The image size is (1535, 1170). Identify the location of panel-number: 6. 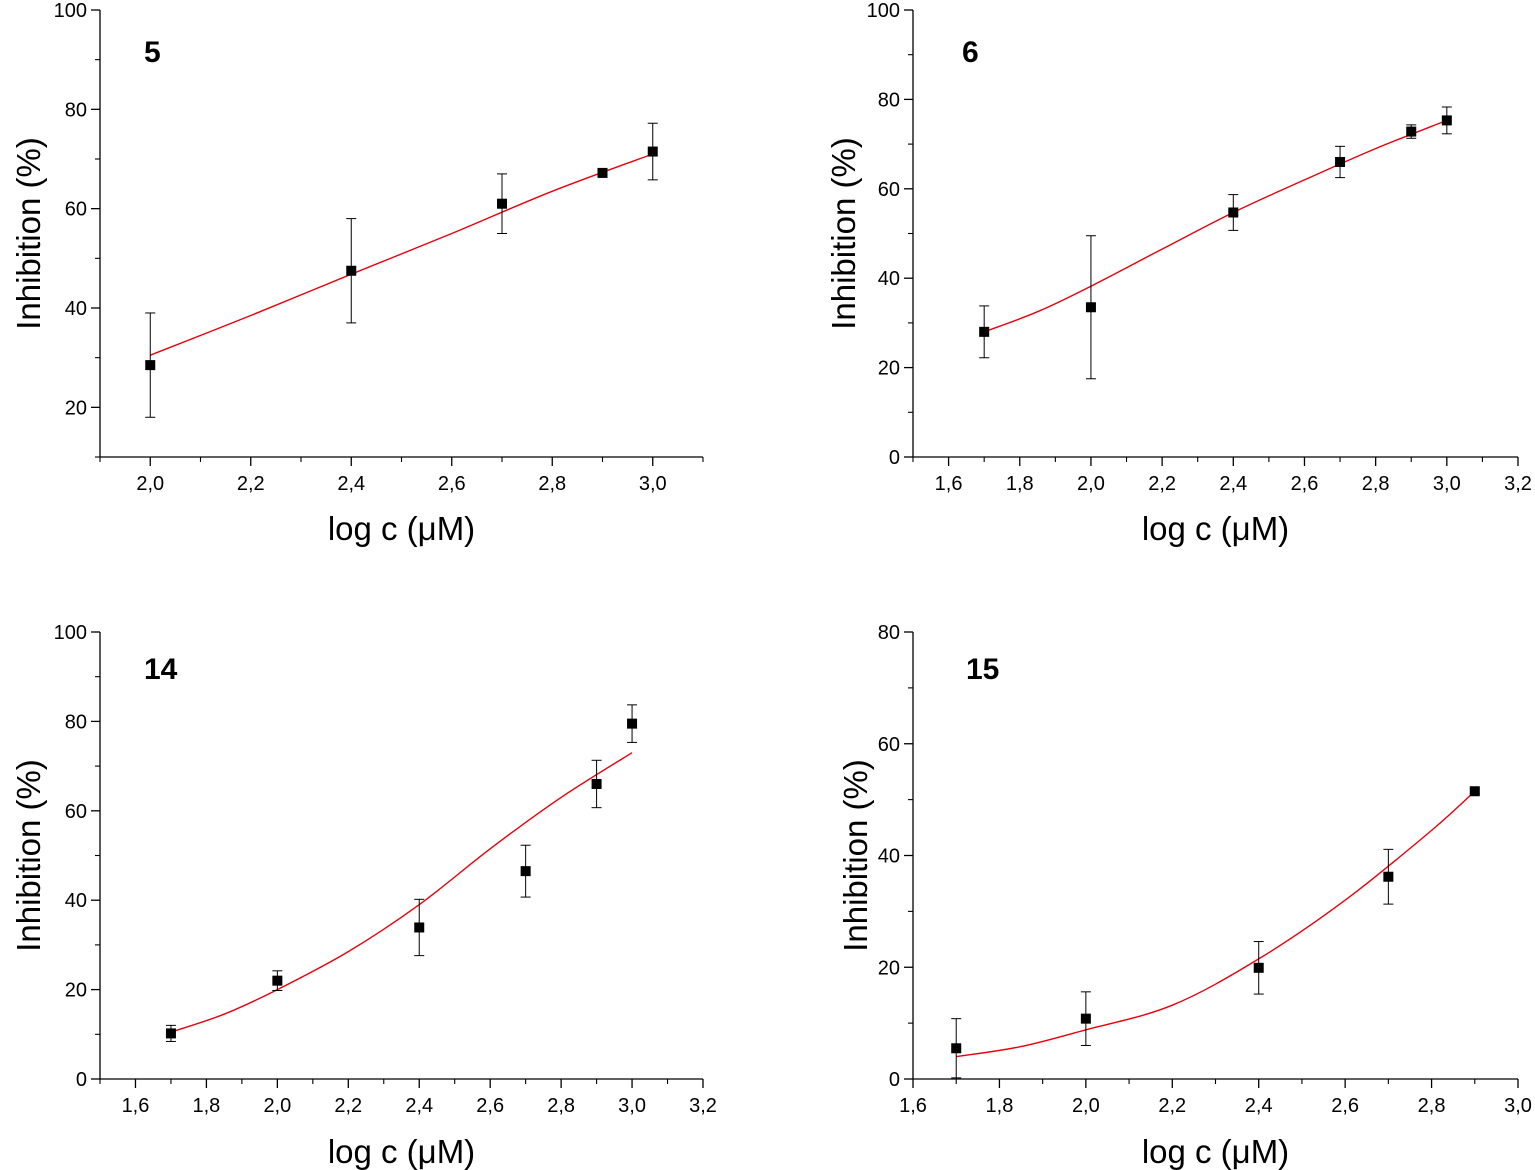
(970, 52).